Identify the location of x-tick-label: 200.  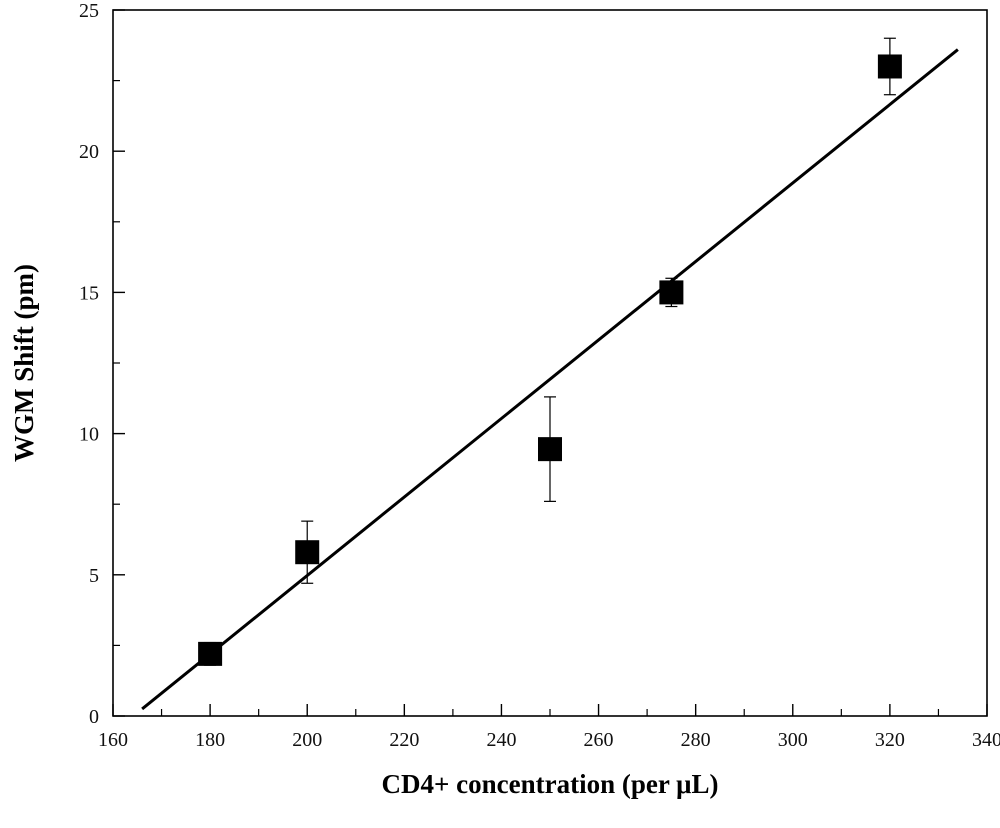
(307, 740).